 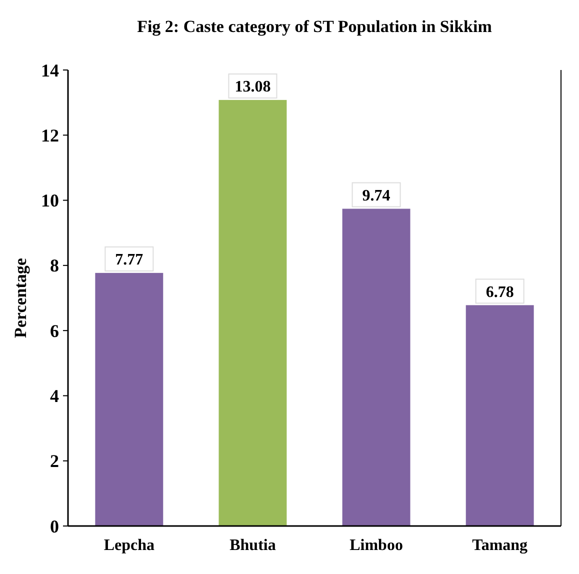 What do you see at coordinates (54, 526) in the screenshot?
I see `y-tick-label: 0` at bounding box center [54, 526].